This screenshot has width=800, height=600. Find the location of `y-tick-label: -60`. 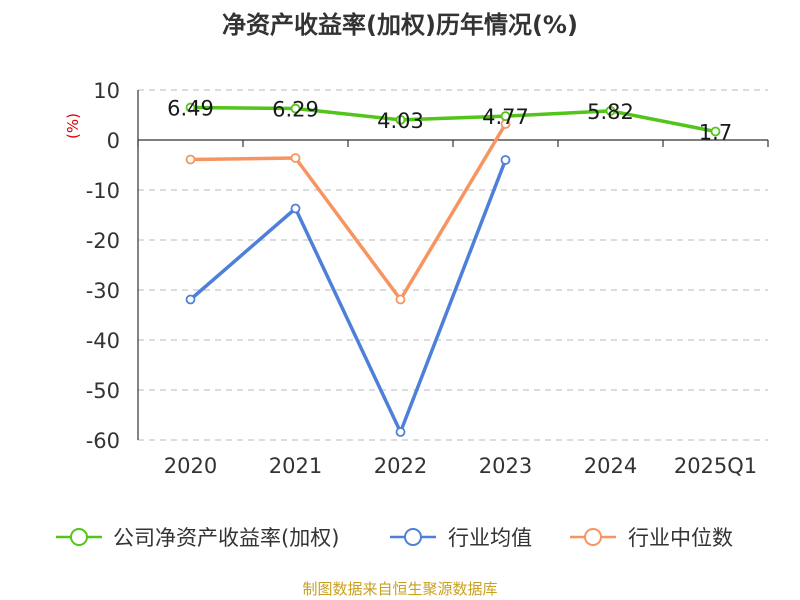

y-tick-label: -60 is located at coordinates (103, 441).